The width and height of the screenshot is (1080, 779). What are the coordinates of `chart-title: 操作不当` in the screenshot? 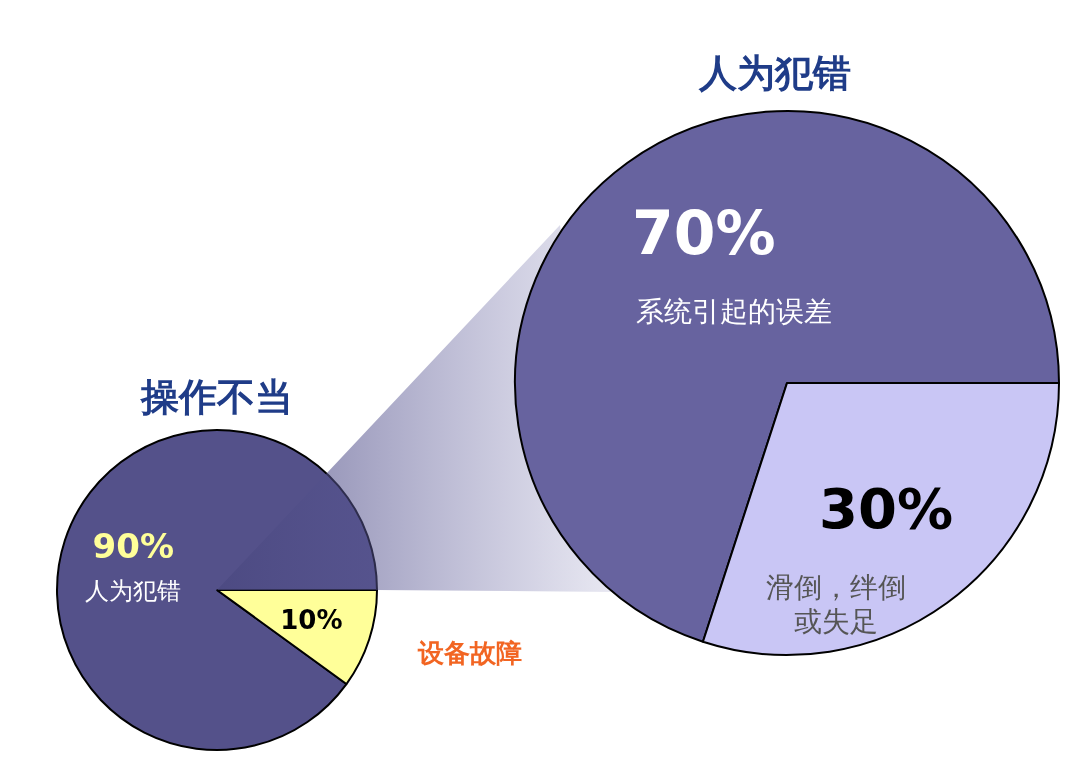 It's located at (217, 397).